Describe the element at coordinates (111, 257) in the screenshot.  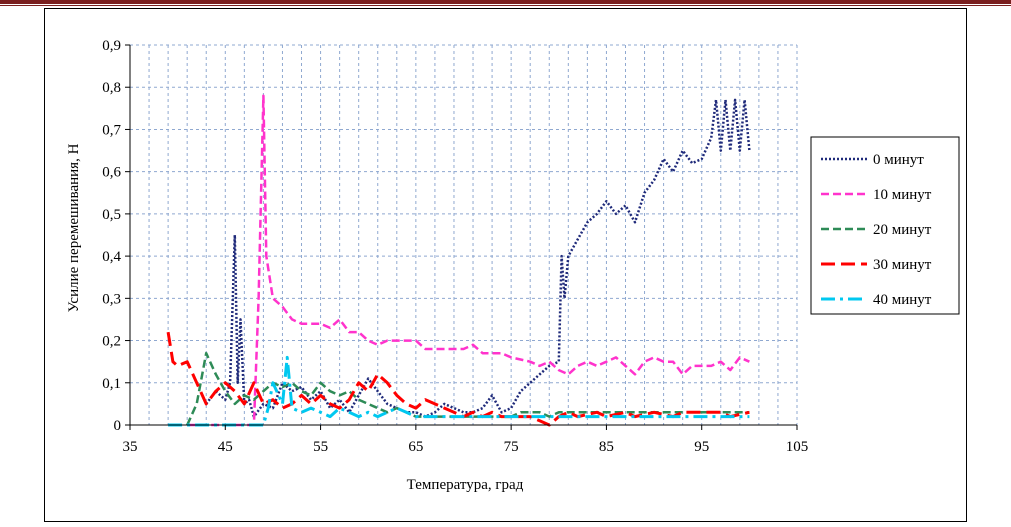
I see `y-tick-label: 0,4` at that location.